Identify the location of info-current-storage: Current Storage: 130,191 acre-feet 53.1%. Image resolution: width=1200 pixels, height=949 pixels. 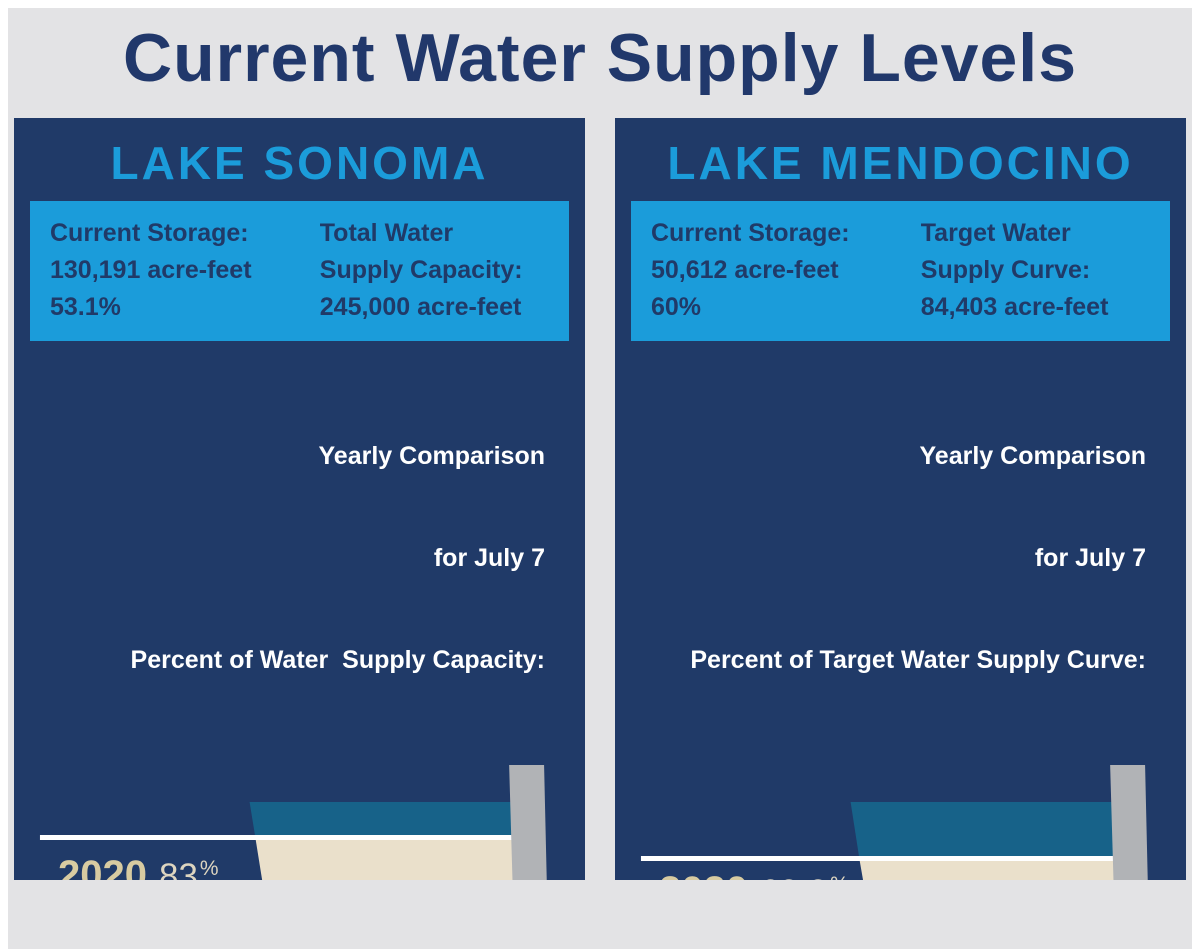
(185, 278).